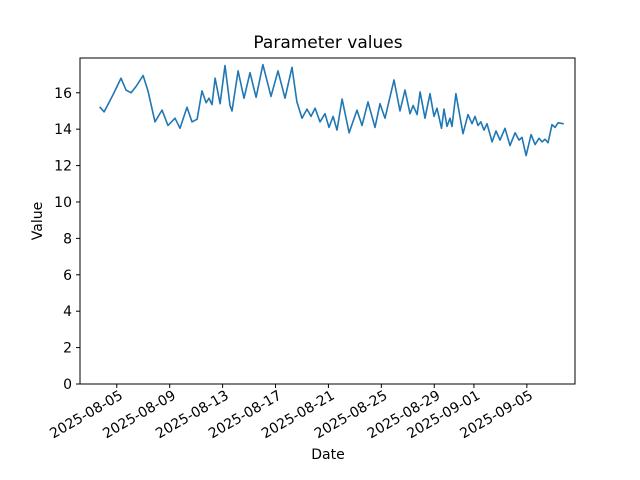  What do you see at coordinates (67, 276) in the screenshot?
I see `y-tick-label: 6` at bounding box center [67, 276].